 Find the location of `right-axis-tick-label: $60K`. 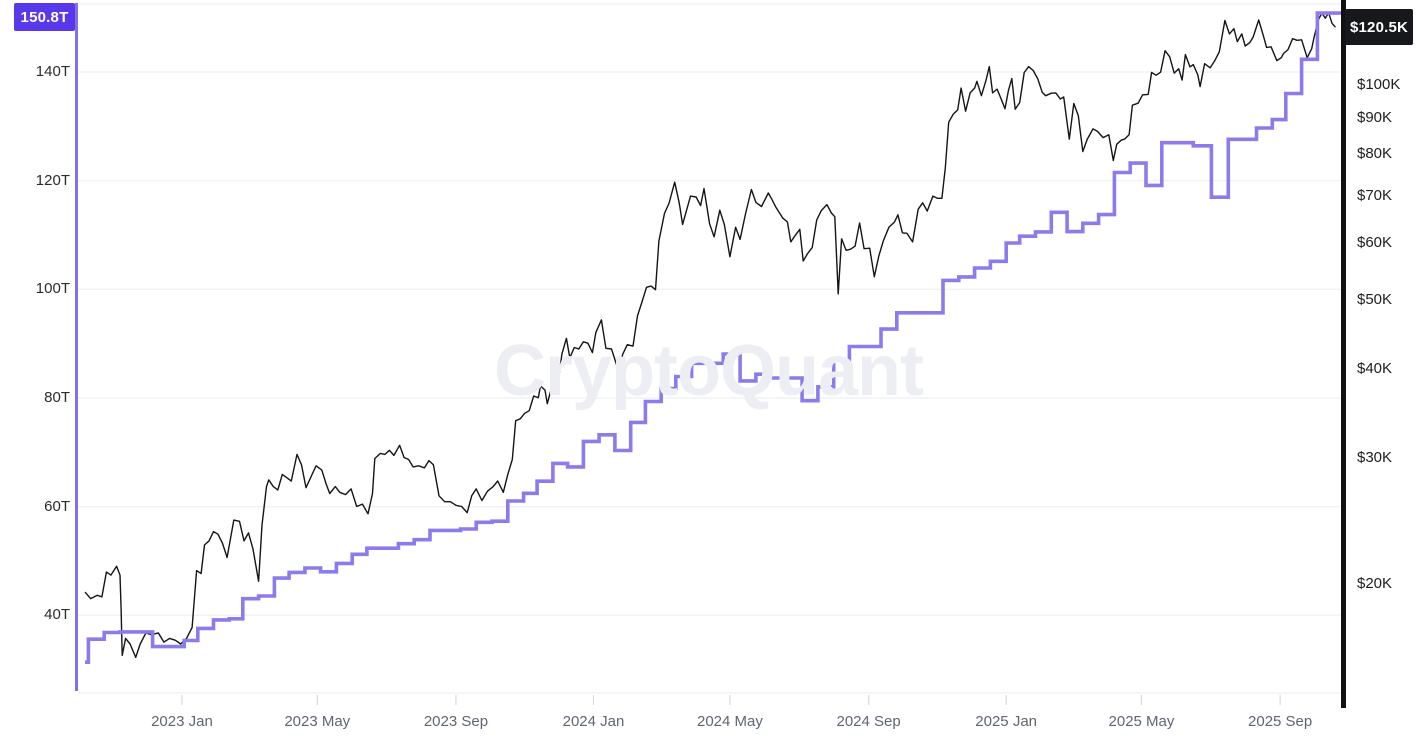

right-axis-tick-label: $60K is located at coordinates (1375, 243).